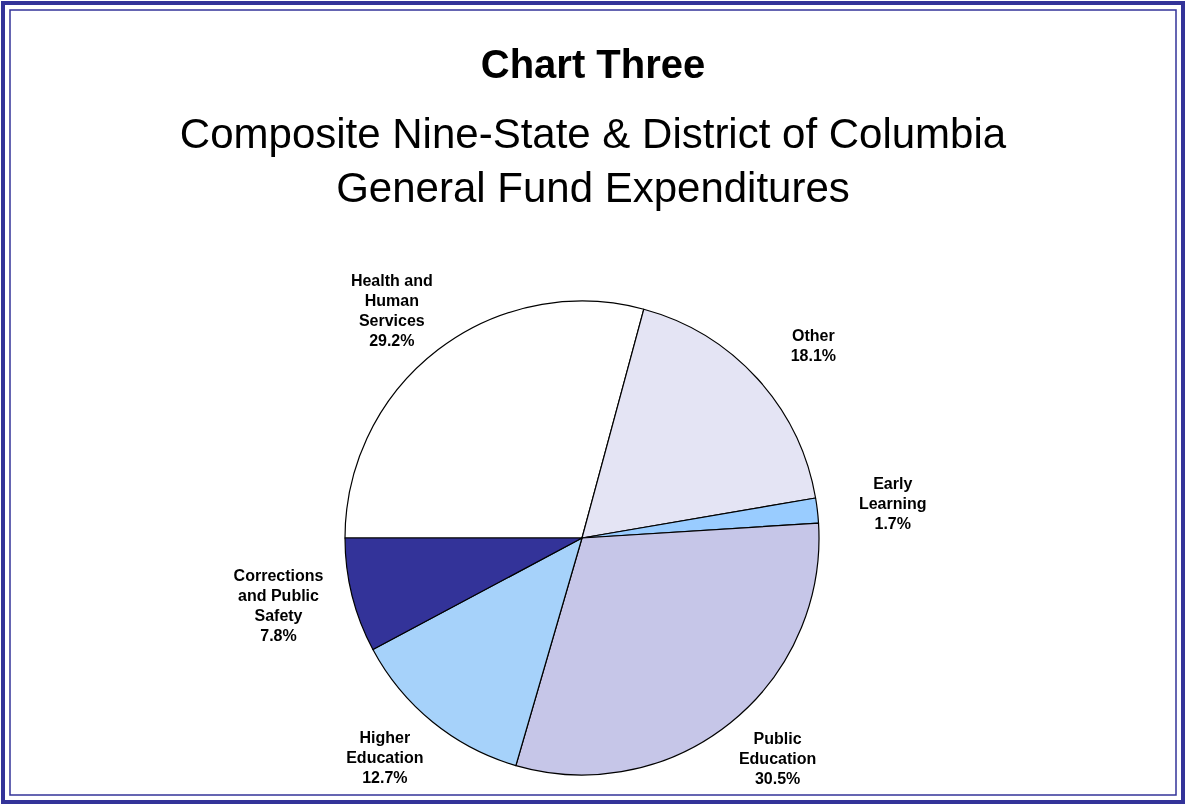  What do you see at coordinates (593, 160) in the screenshot?
I see `chart-subtitle: Composite Nine-State & District of Columbia General Fund Expenditures` at bounding box center [593, 160].